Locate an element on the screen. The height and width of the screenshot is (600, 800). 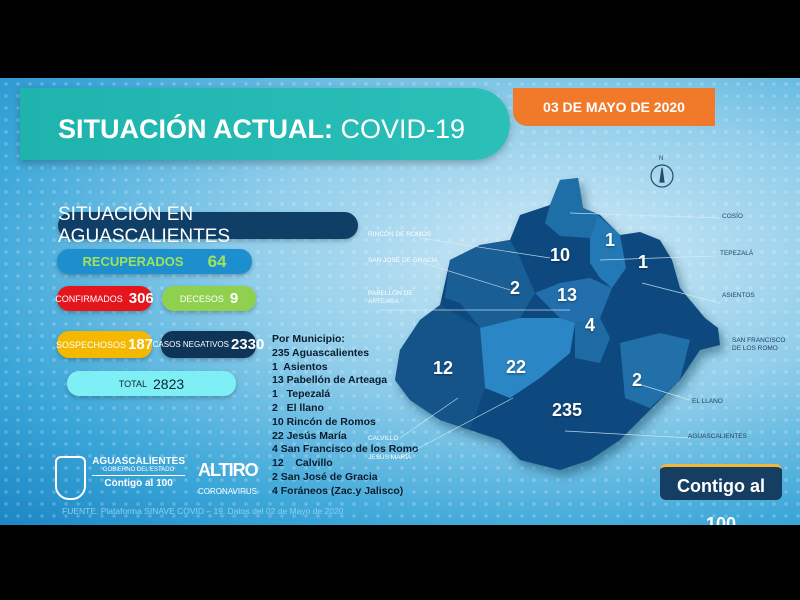
label-sfr: SAN FRANCISCO DE LOS ROMO is located at coordinates (759, 344).